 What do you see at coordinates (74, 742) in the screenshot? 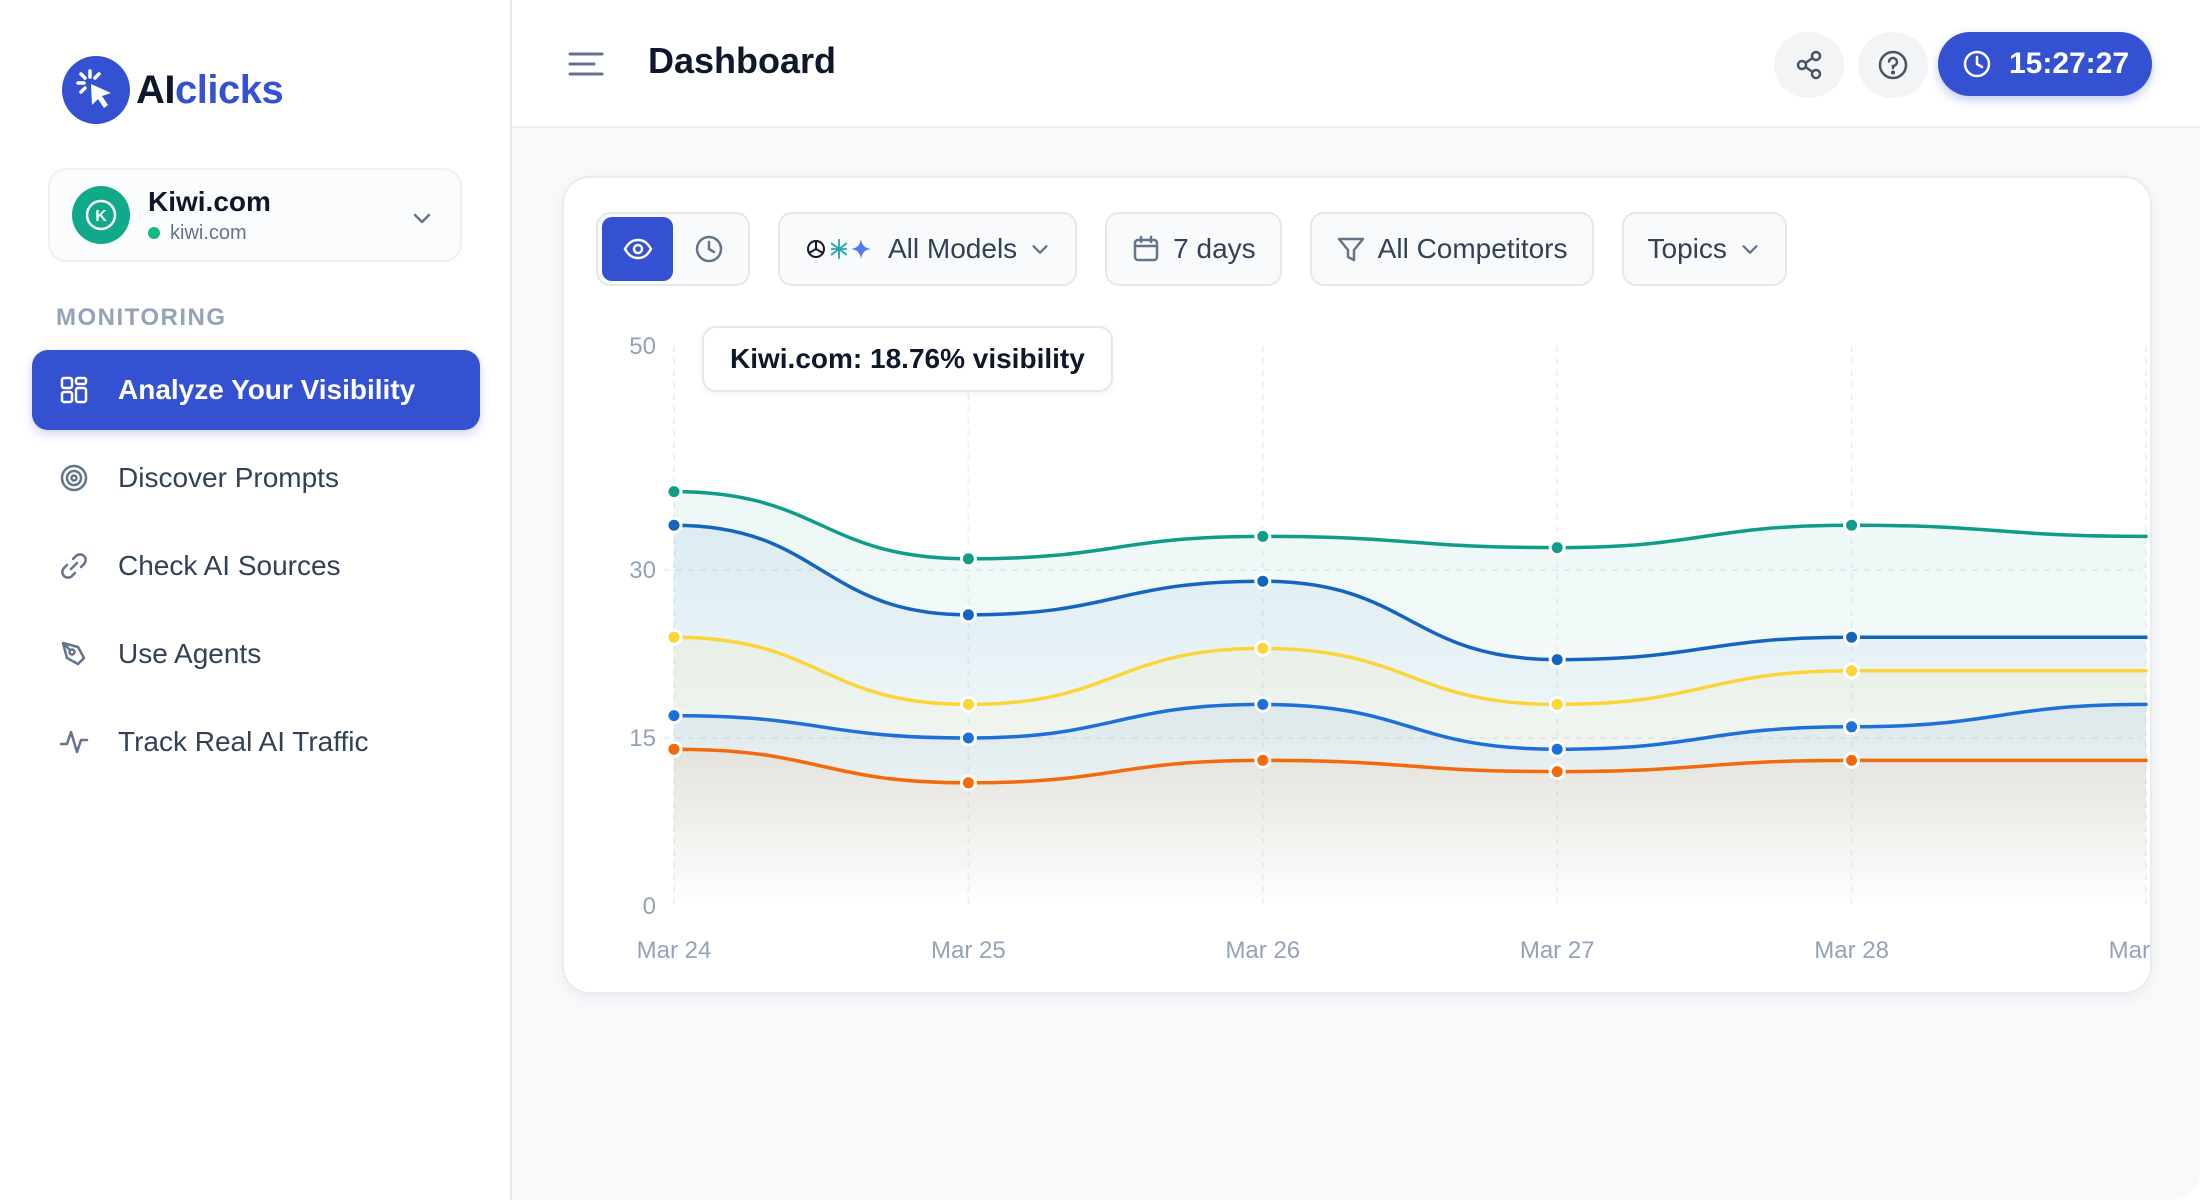
I see `activity-icon` at bounding box center [74, 742].